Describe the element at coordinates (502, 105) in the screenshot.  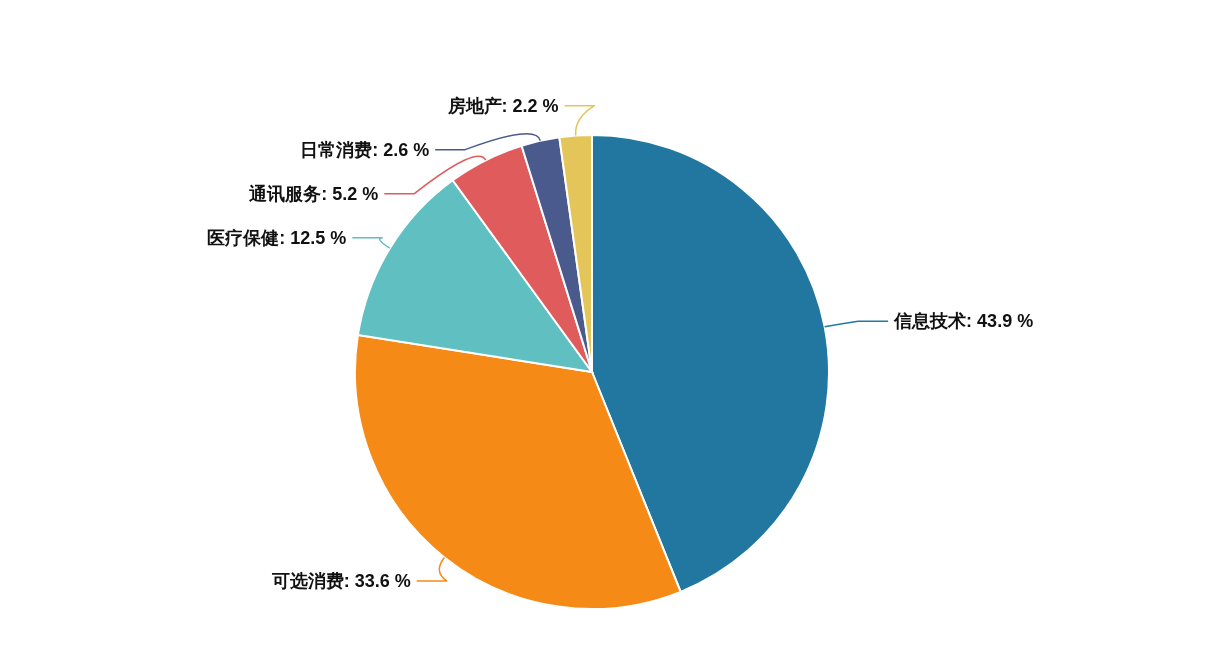
I see `slice-label: 房地产: 2.2 %` at that location.